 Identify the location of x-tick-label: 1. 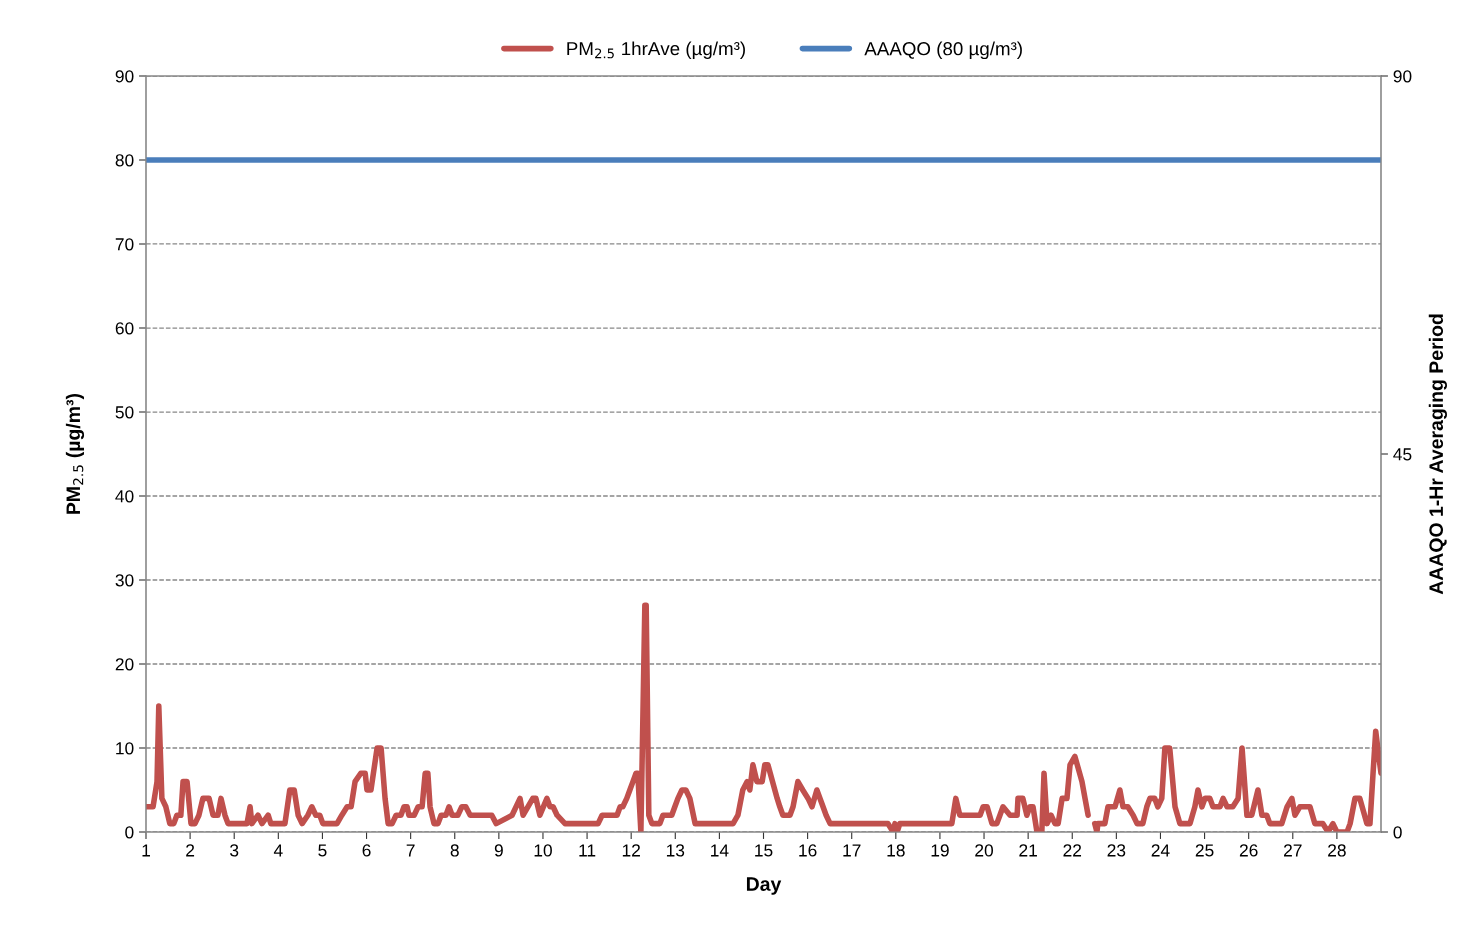
(146, 850).